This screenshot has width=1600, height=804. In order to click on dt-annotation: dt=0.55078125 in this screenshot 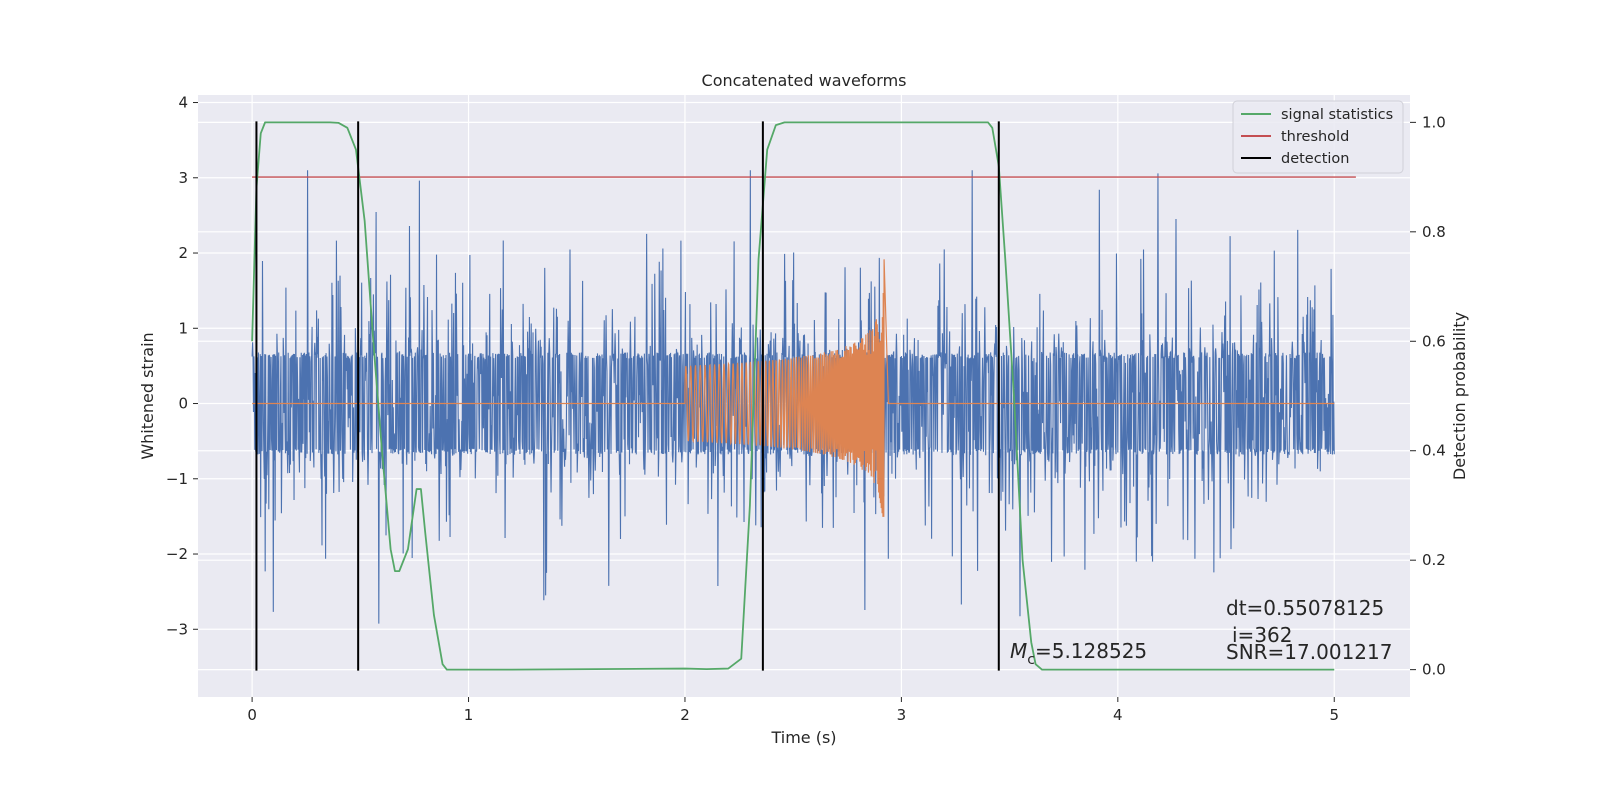, I will do `click(1305, 608)`.